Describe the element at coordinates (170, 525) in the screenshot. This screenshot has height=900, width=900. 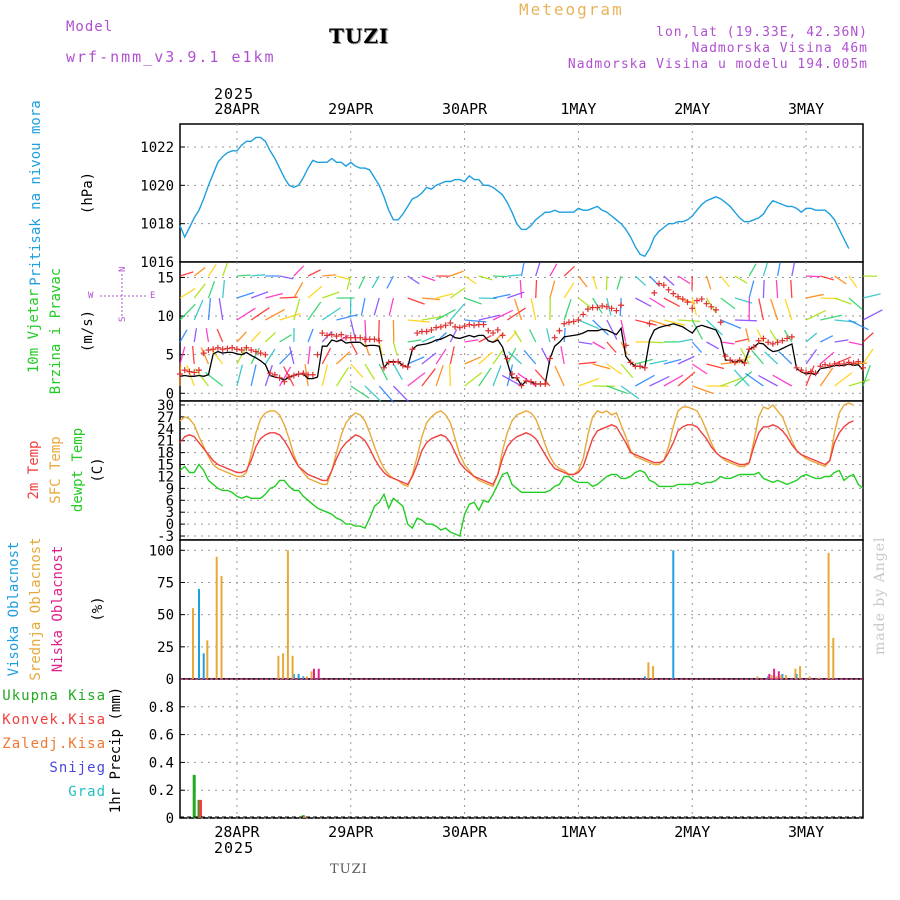
I see `temperature-ytick-label: 0` at that location.